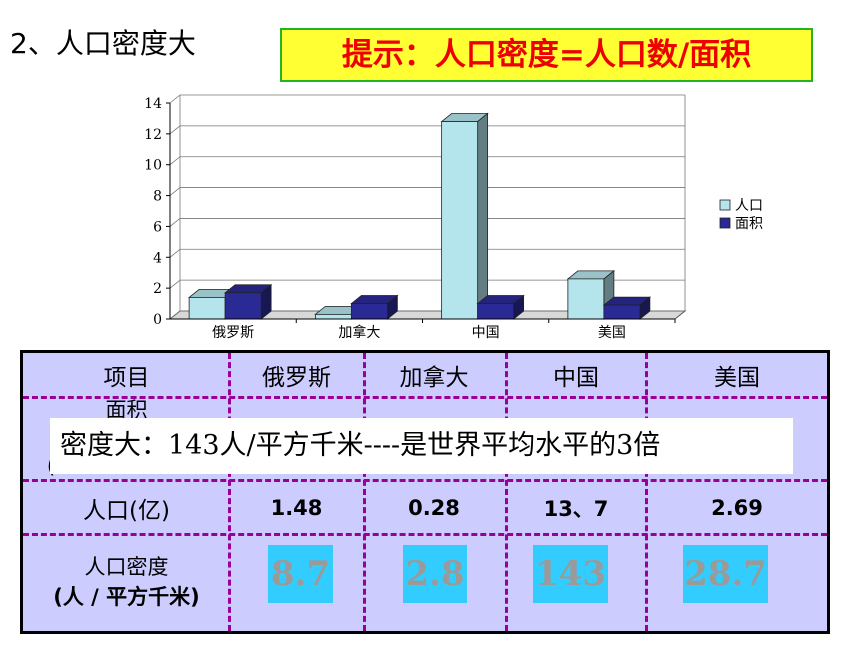  Describe the element at coordinates (421, 446) in the screenshot. I see `density-callout: 密度大：143人/平方千米----是世界平均水平的3倍` at that location.